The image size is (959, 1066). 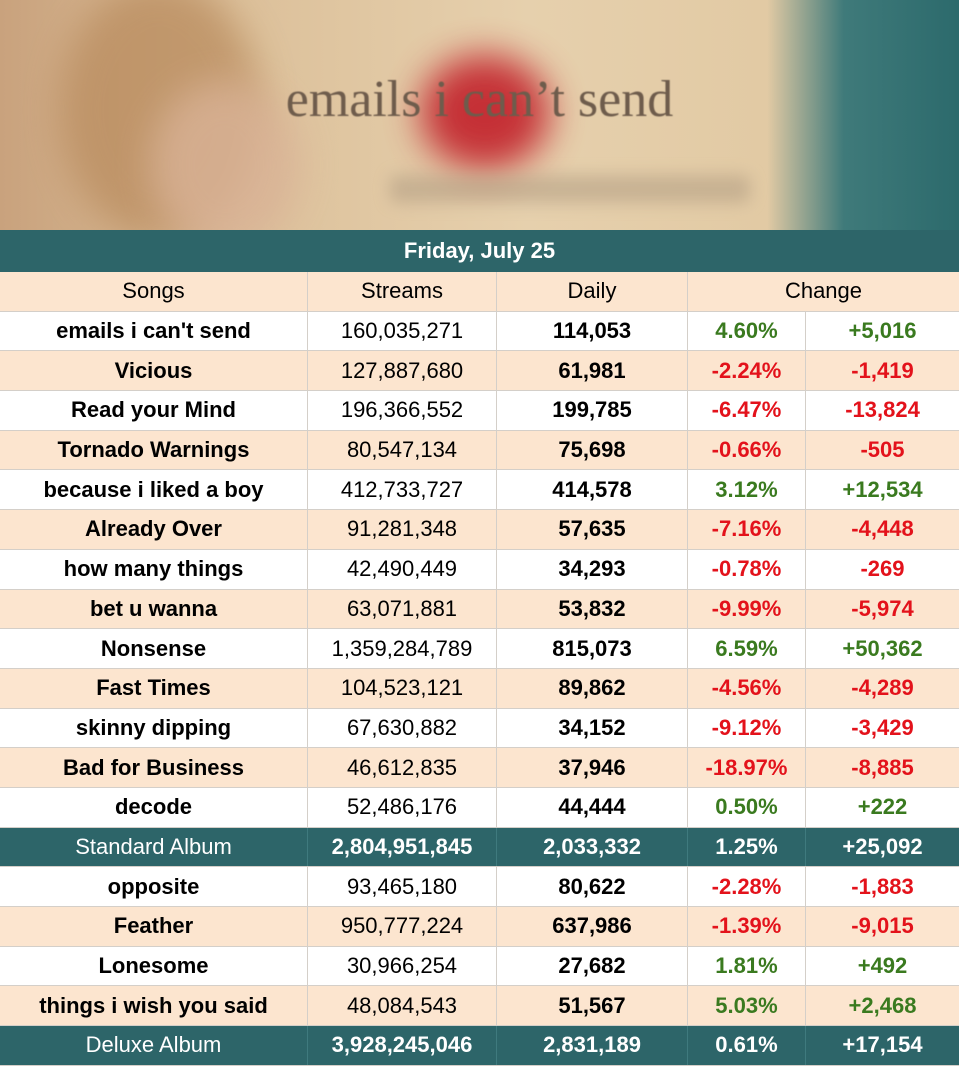 I want to click on change: +17,154, so click(x=882, y=1045).